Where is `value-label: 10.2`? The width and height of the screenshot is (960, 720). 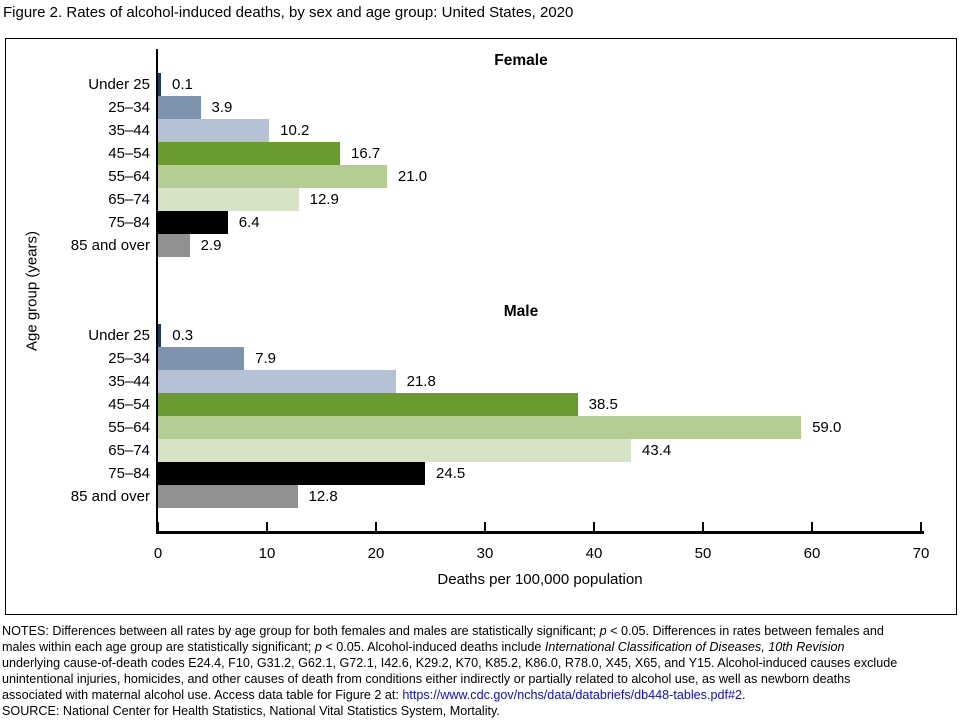
value-label: 10.2 is located at coordinates (295, 130).